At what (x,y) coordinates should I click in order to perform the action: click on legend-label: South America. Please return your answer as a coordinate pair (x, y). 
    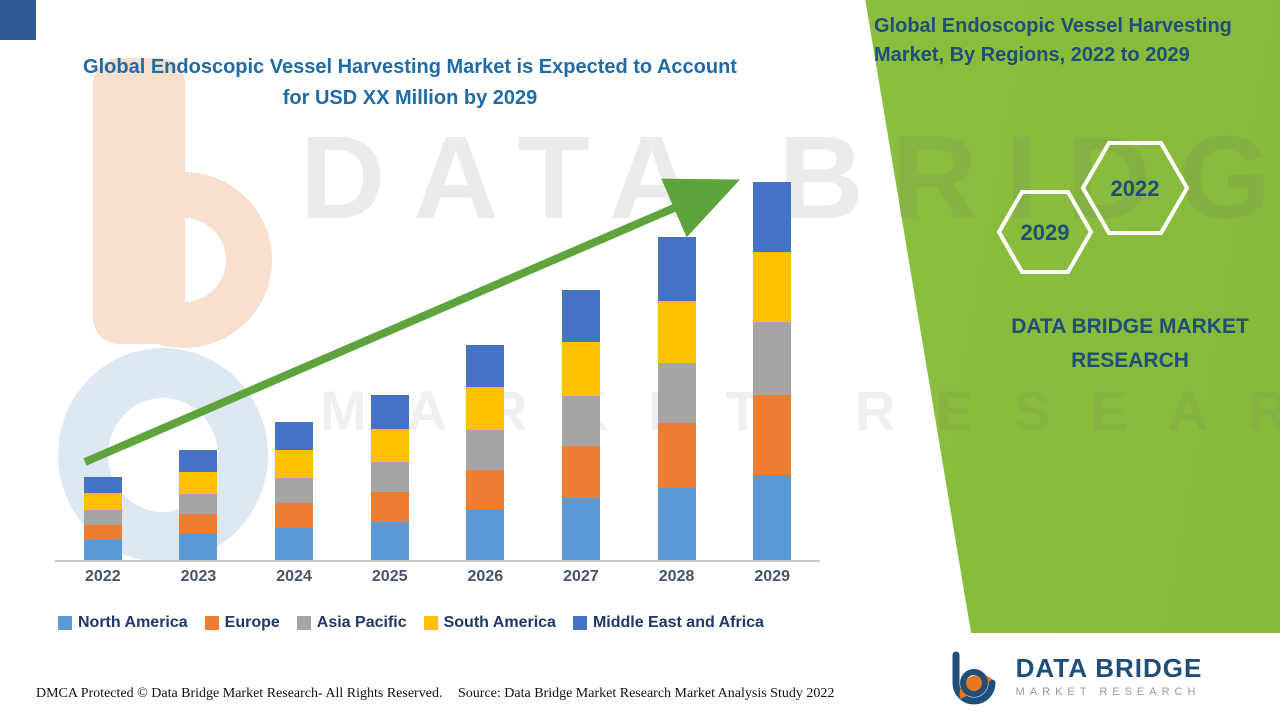
    Looking at the image, I should click on (499, 622).